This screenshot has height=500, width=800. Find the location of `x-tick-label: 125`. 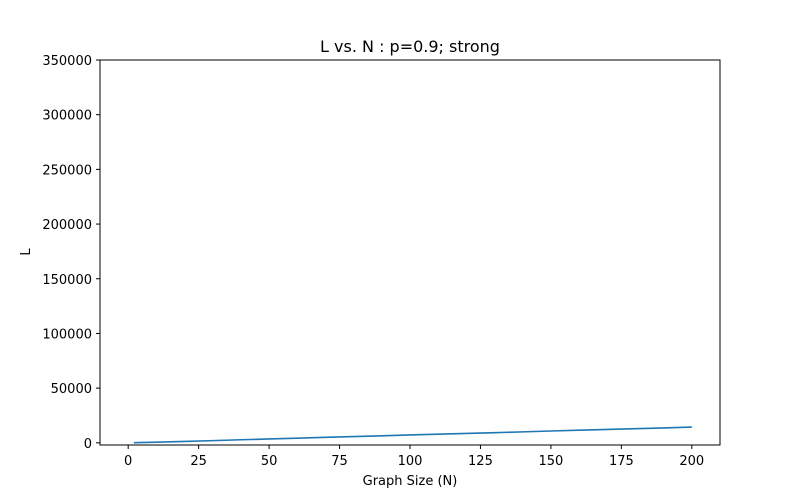

x-tick-label: 125 is located at coordinates (480, 461).